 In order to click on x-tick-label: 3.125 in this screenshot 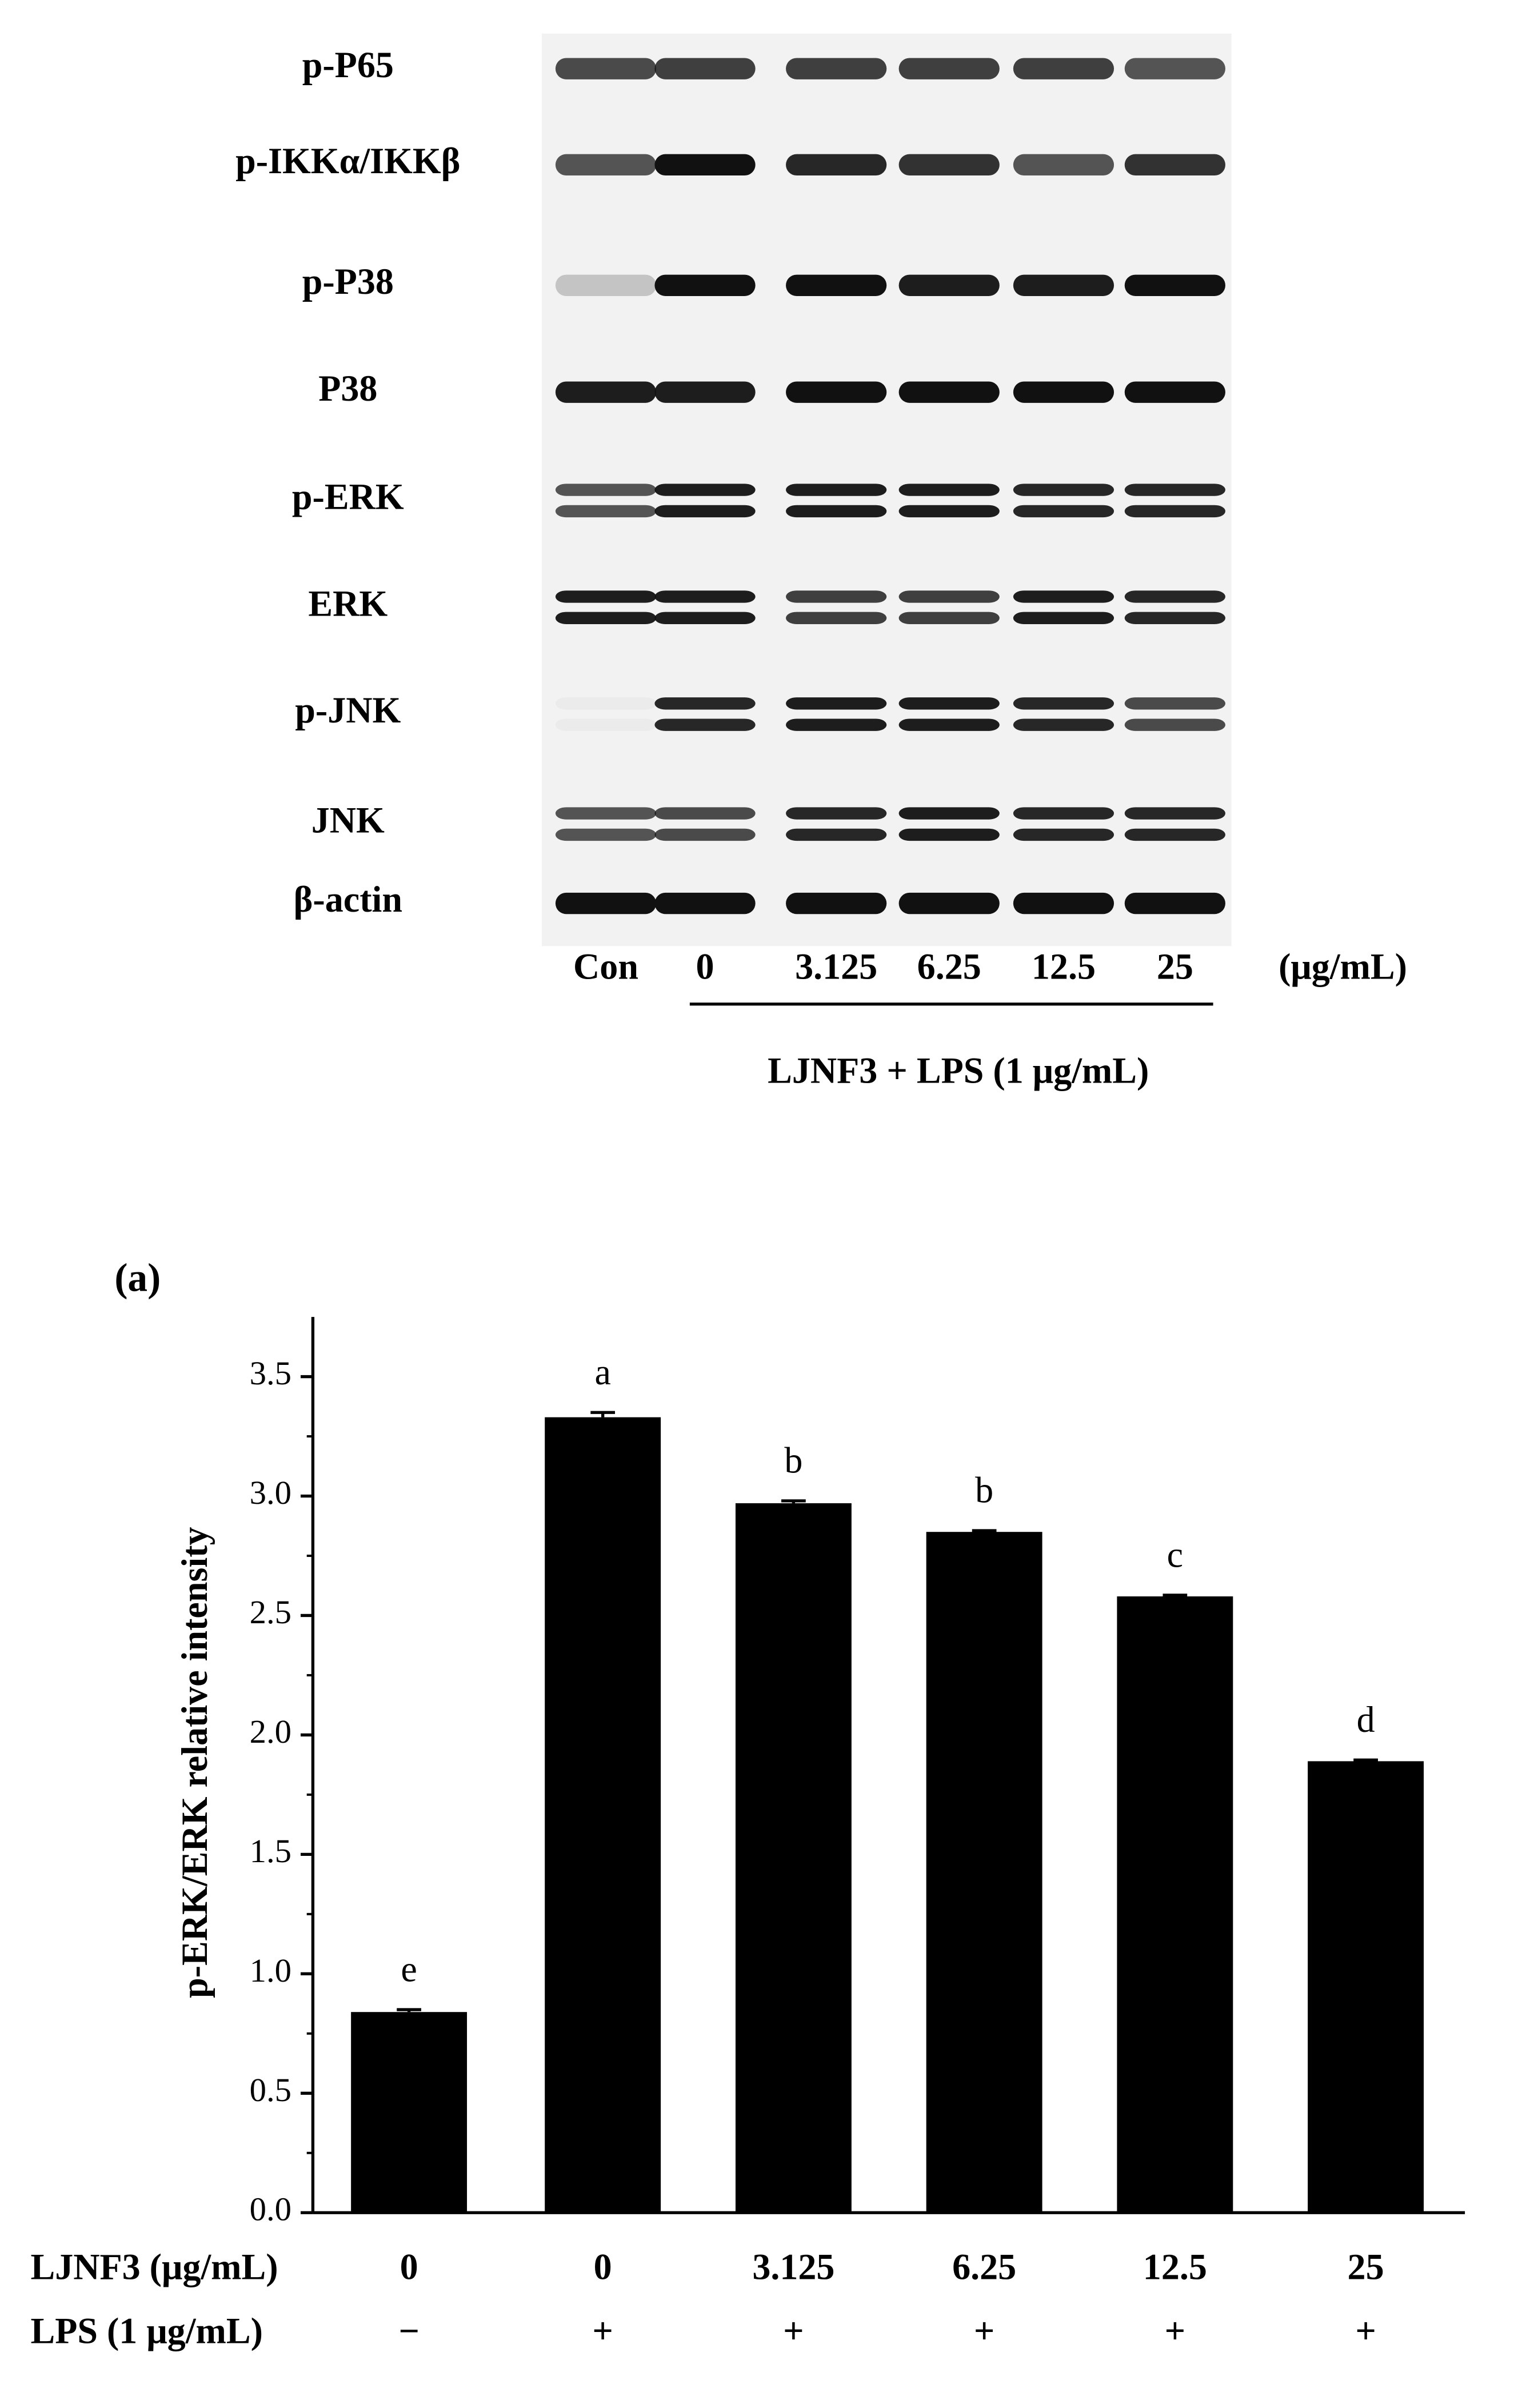, I will do `click(793, 2266)`.